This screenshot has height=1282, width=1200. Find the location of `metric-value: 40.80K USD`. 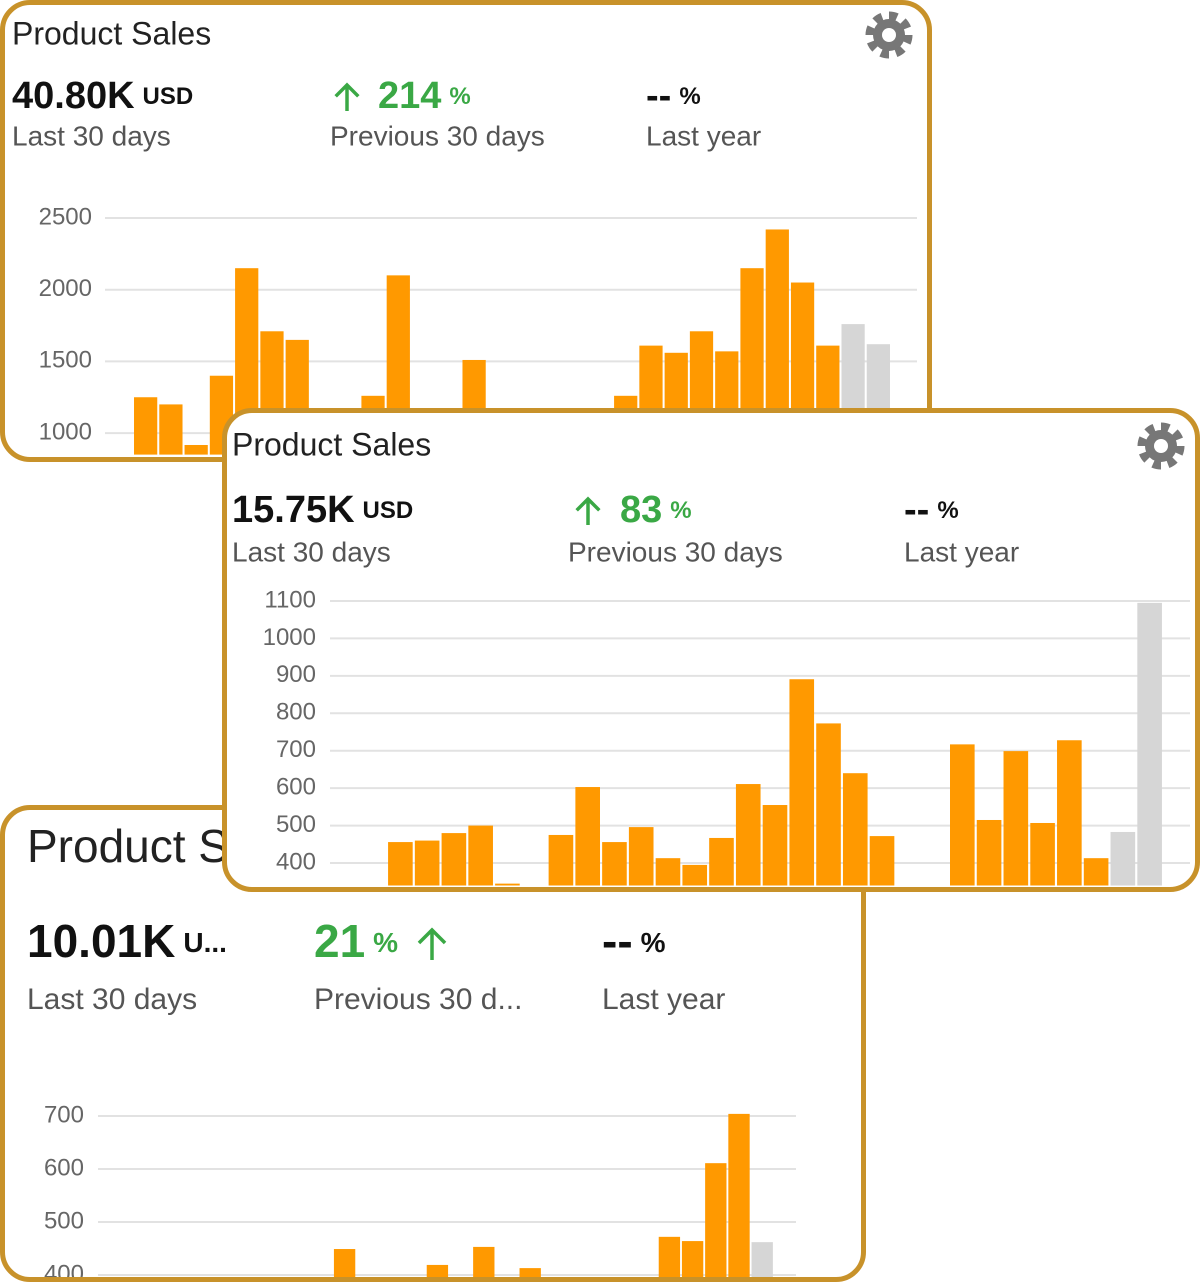

metric-value: 40.80K USD is located at coordinates (102, 96).